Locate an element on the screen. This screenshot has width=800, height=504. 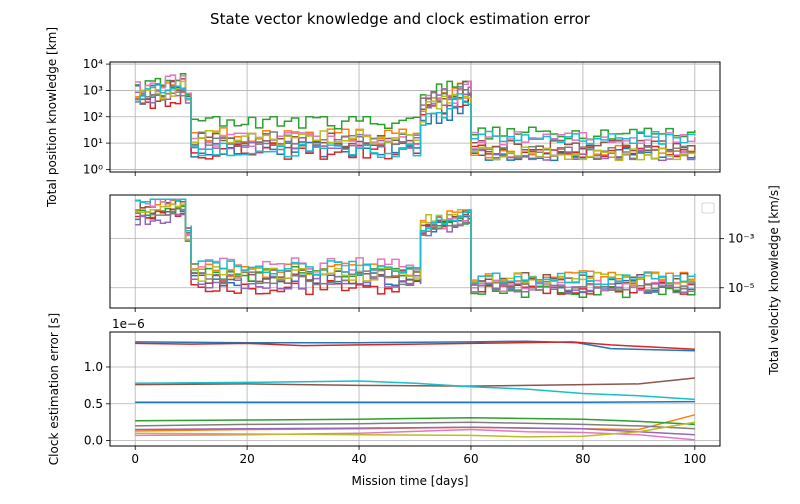
x-axis-label: Mission time [days] is located at coordinates (410, 481).